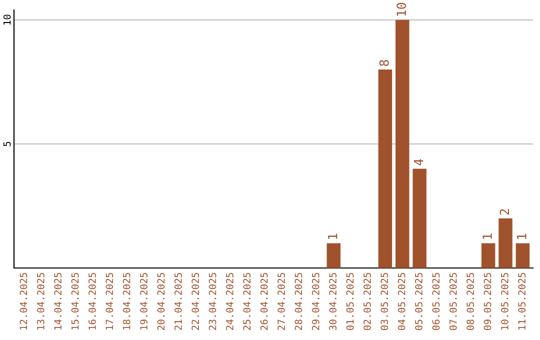 This screenshot has width=540, height=340. I want to click on x-tick-label: 18.04.2025, so click(126, 301).